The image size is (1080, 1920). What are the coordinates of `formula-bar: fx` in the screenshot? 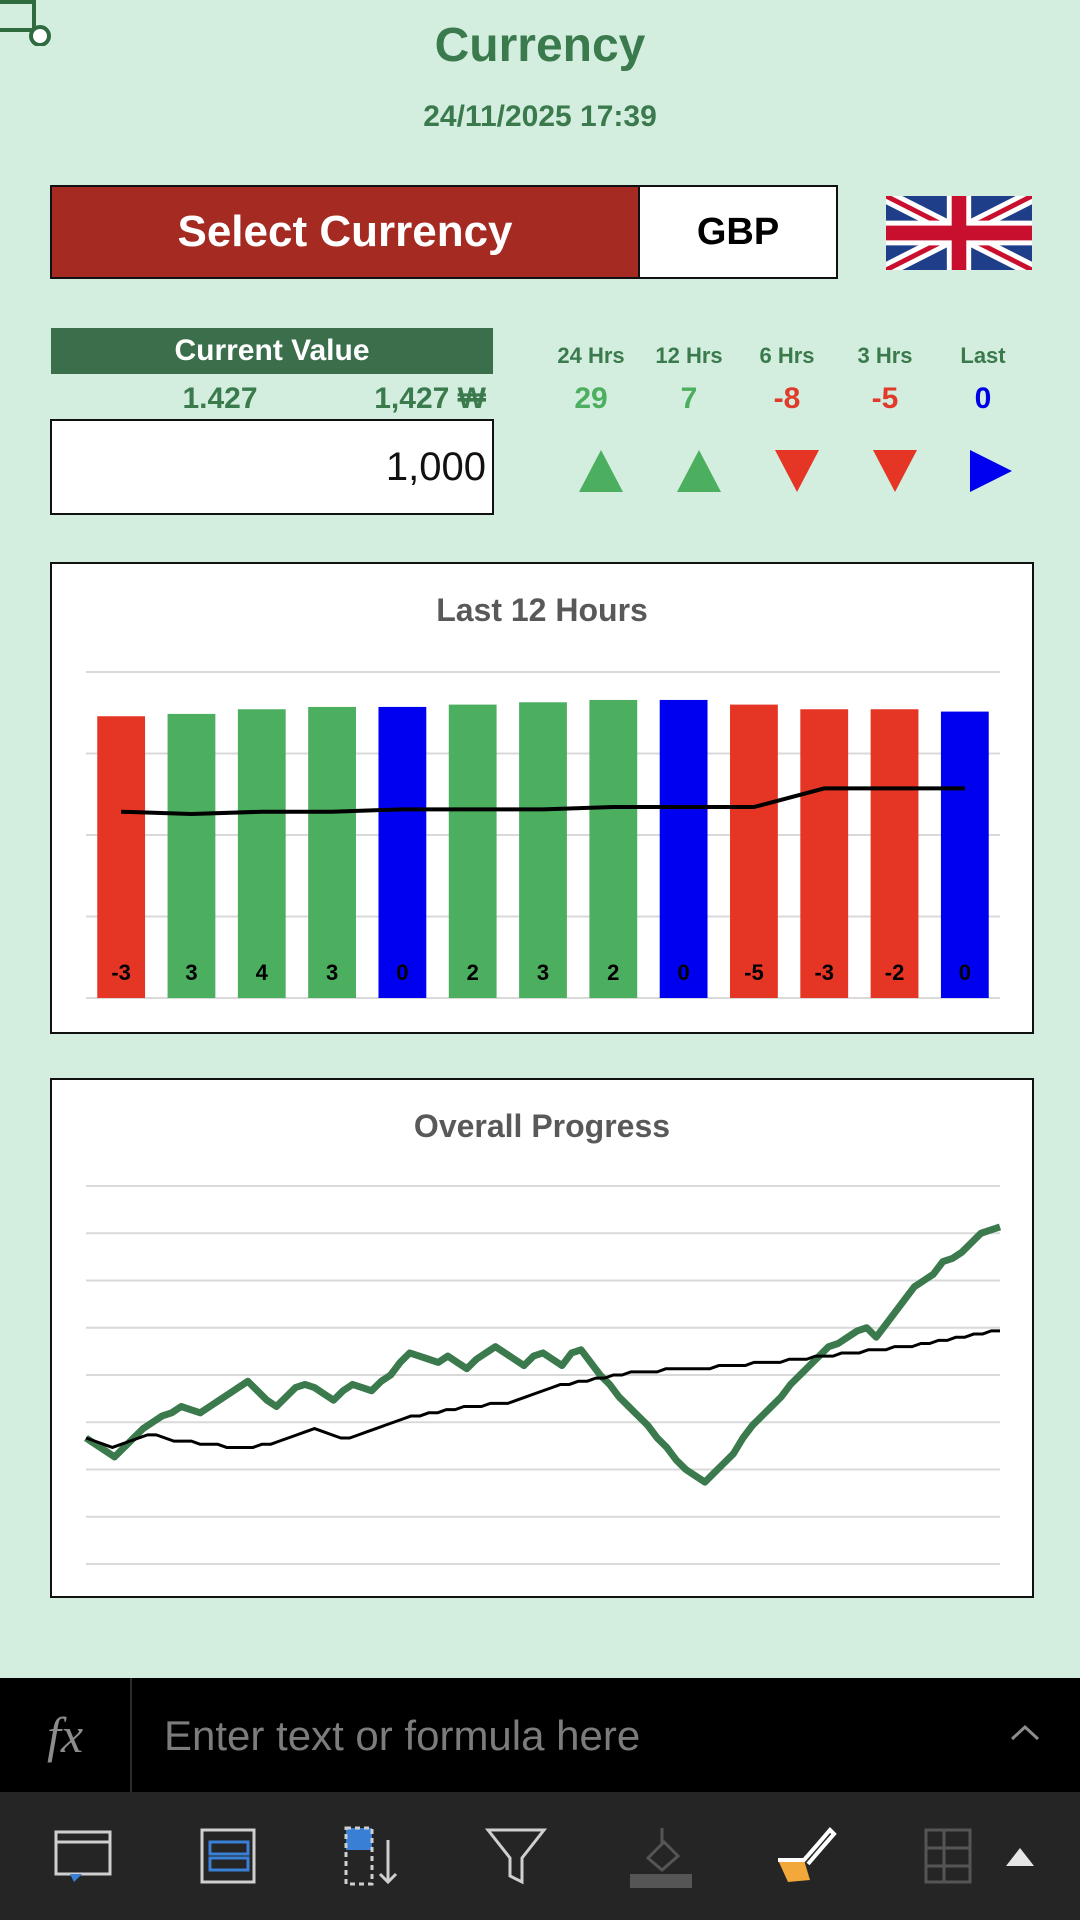 It's located at (540, 1735).